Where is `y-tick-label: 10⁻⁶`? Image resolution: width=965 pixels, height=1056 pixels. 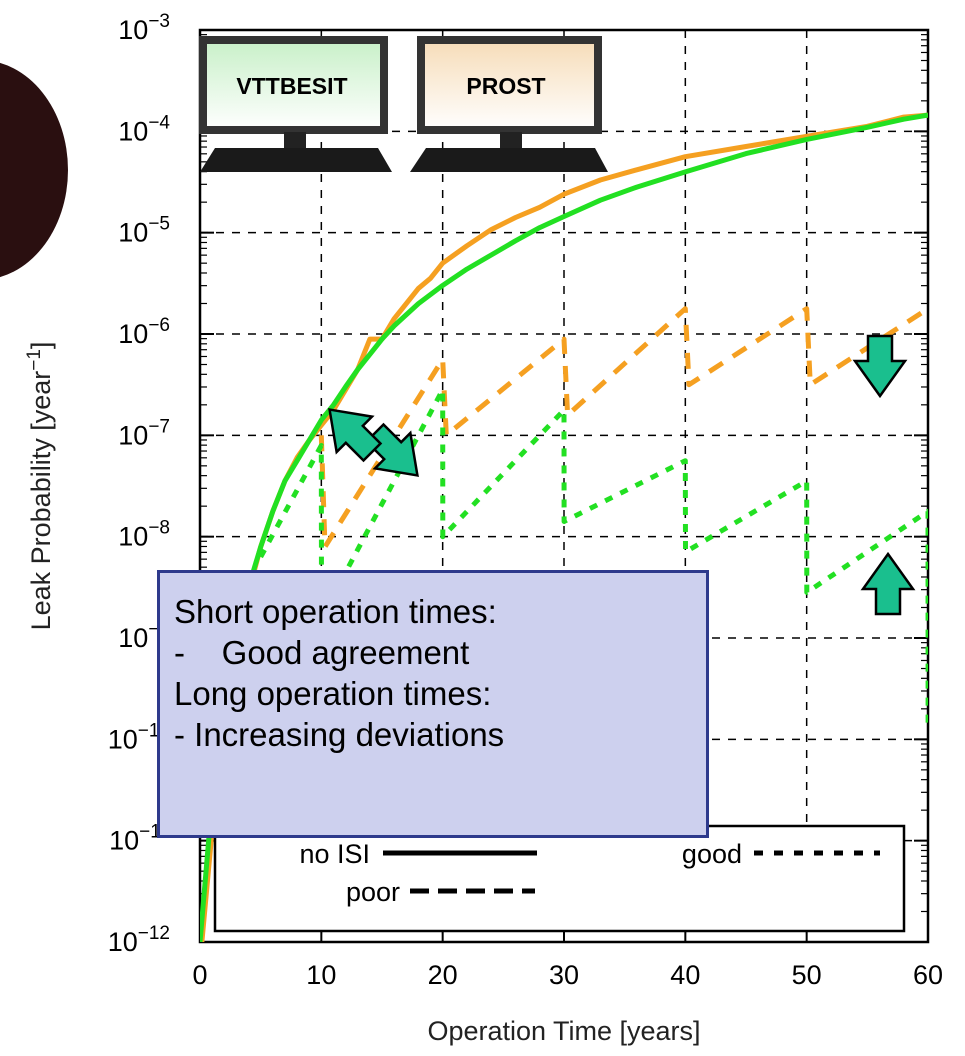 y-tick-label: 10⁻⁶ is located at coordinates (144, 332).